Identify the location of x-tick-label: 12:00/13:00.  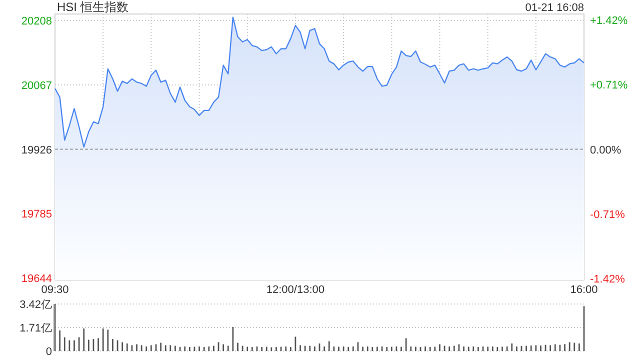
(295, 290).